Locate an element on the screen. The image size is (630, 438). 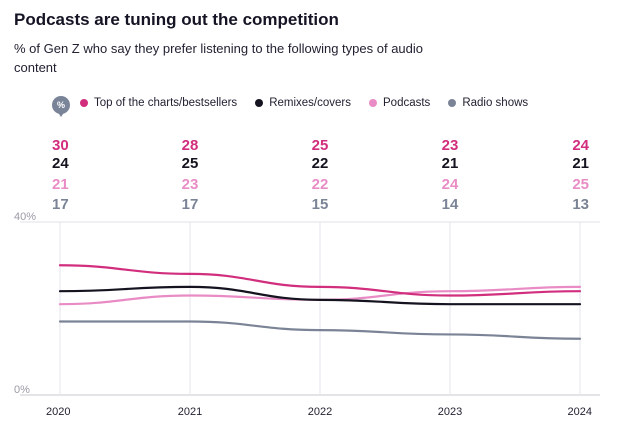
y-tick-label: 40% is located at coordinates (25, 217).